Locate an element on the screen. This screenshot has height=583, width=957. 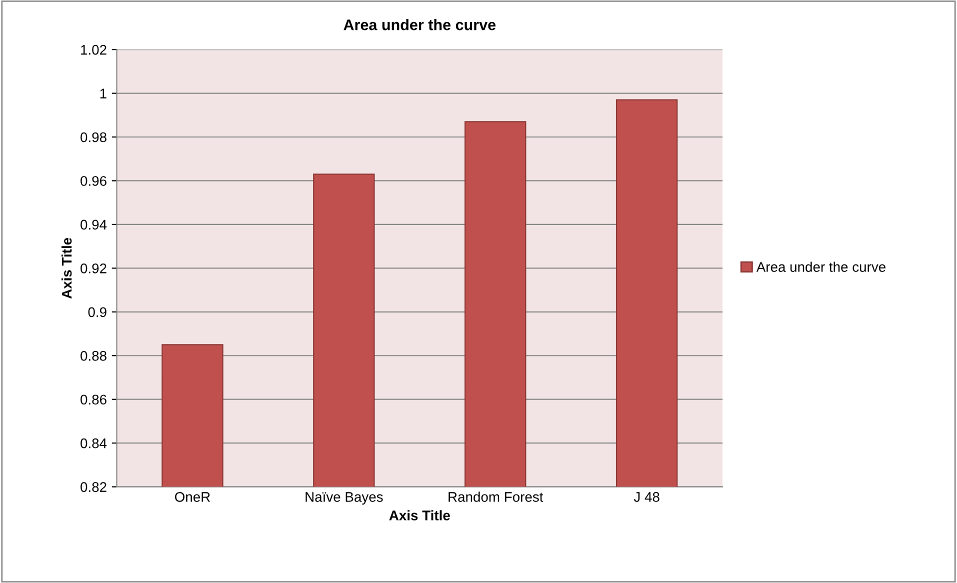
y-tick-label: 0.82 is located at coordinates (93, 487).